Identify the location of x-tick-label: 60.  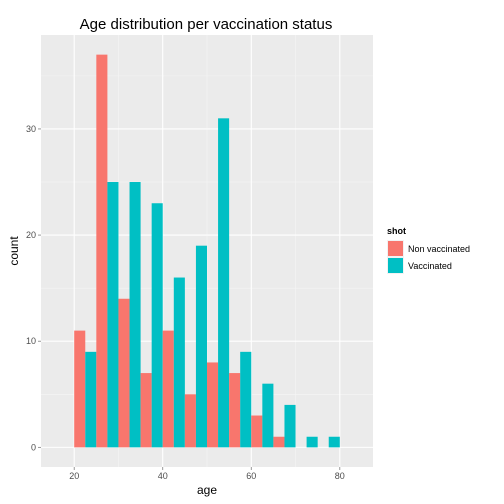
(251, 476).